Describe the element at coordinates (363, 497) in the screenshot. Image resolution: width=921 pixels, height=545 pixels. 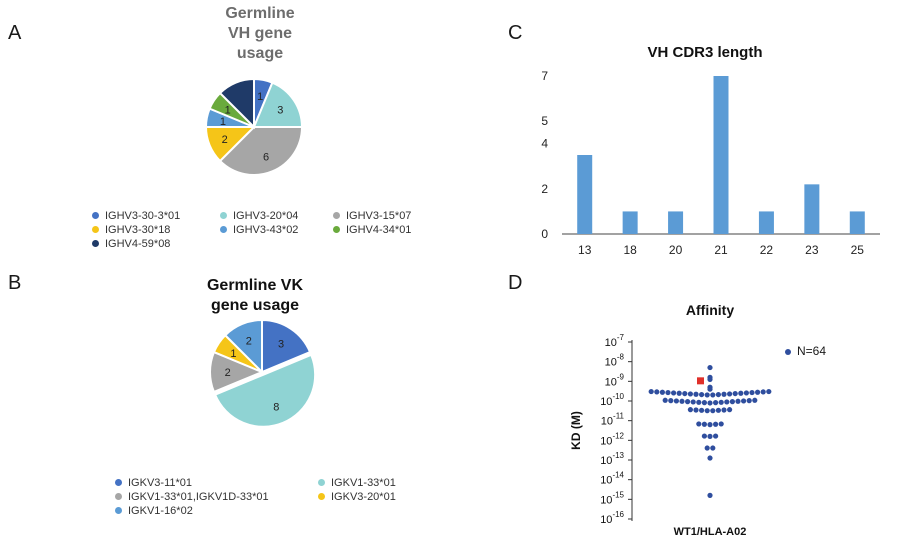
I see `legend-vk-label: IGKV3-20*01` at that location.